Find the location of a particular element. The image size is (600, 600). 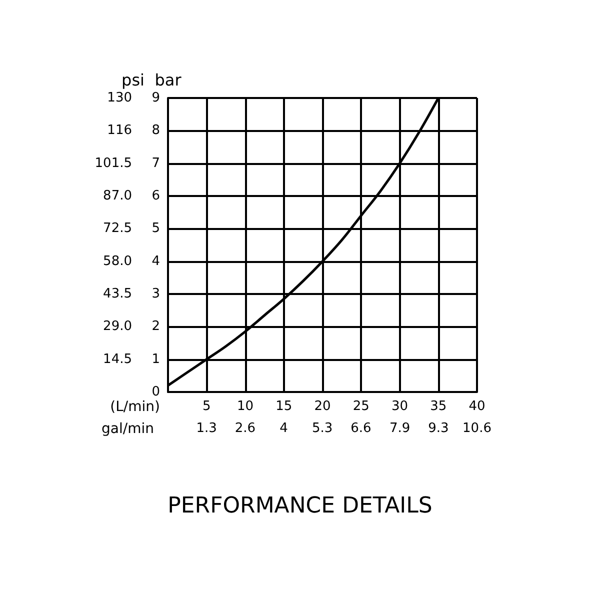

y2-tick-label: 130 is located at coordinates (119, 98).